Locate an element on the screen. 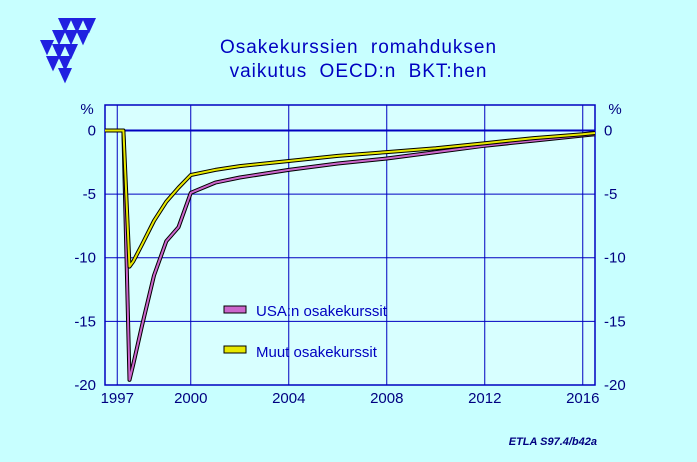 The image size is (697, 462). legend: USA:n osakekurssit Muut osakekurssit is located at coordinates (305, 332).